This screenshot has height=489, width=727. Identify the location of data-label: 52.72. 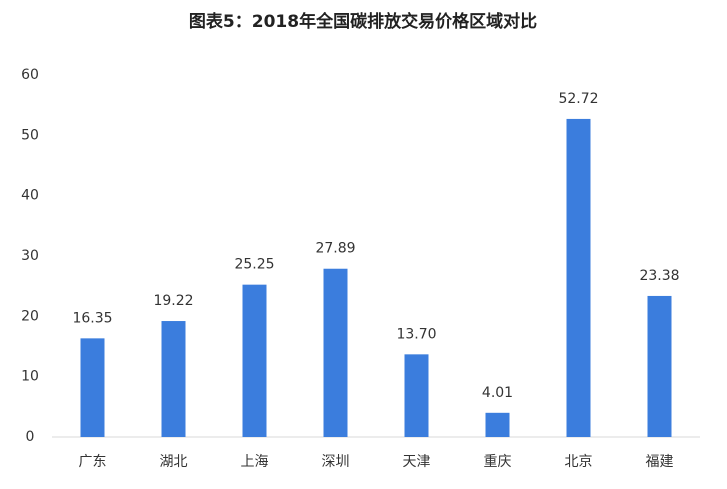
(578, 99).